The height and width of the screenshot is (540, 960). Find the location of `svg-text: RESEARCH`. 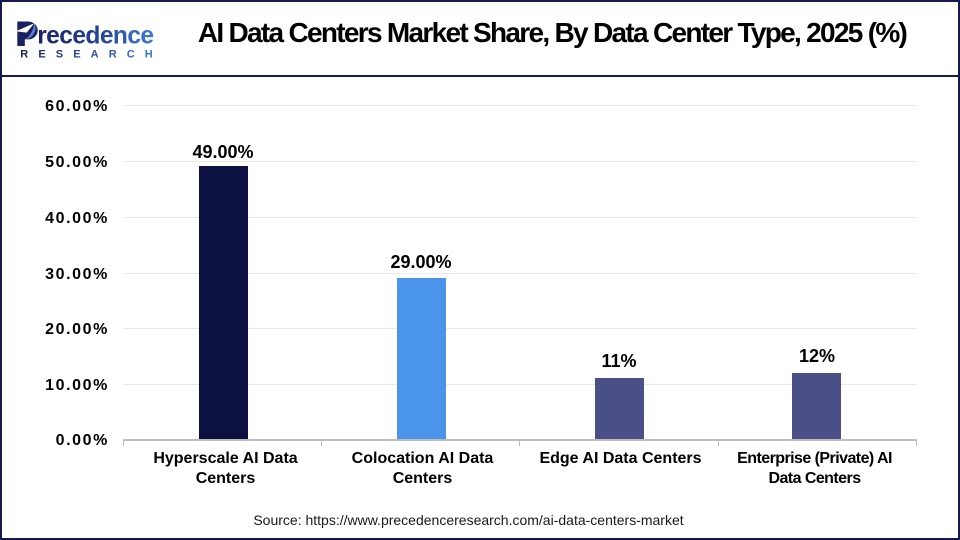

svg-text: RESEARCH is located at coordinates (91, 54).